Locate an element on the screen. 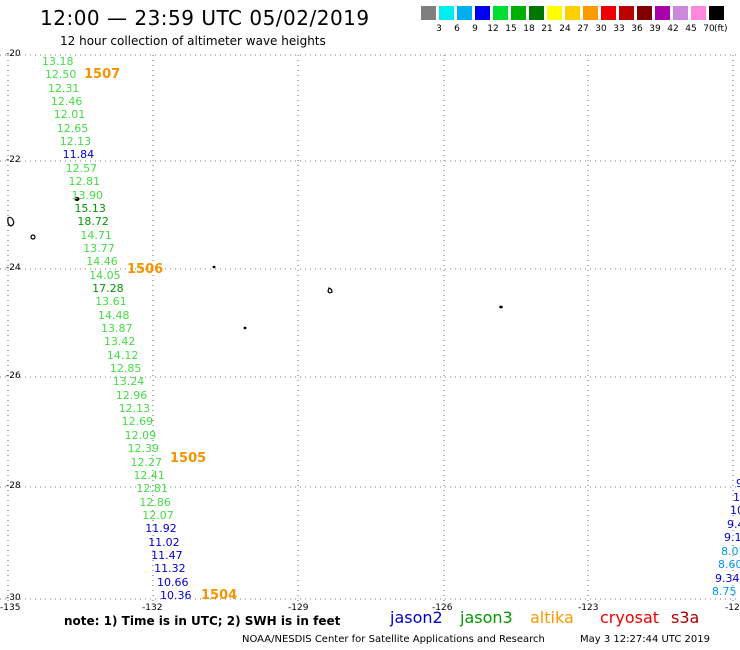 The height and width of the screenshot is (650, 740). colorbar-label: 12 is located at coordinates (493, 29).